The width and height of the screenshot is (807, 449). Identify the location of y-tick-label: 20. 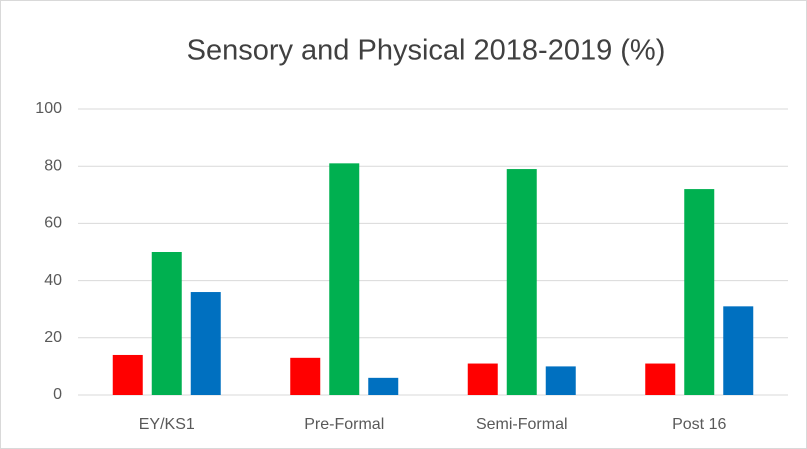
(53, 337).